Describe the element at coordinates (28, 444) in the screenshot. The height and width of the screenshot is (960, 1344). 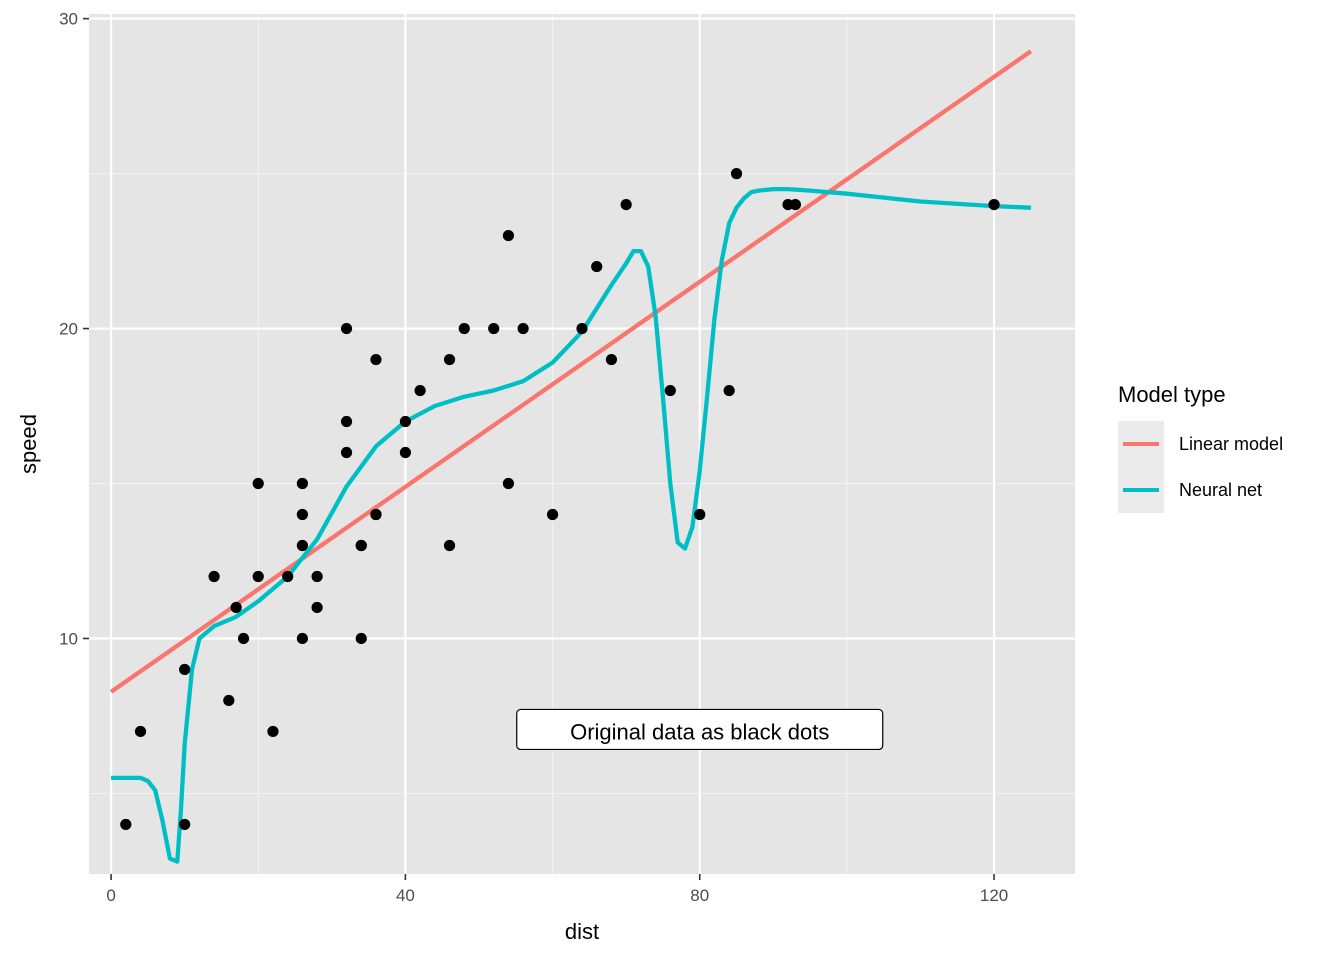
I see `y-axis-title: speed` at that location.